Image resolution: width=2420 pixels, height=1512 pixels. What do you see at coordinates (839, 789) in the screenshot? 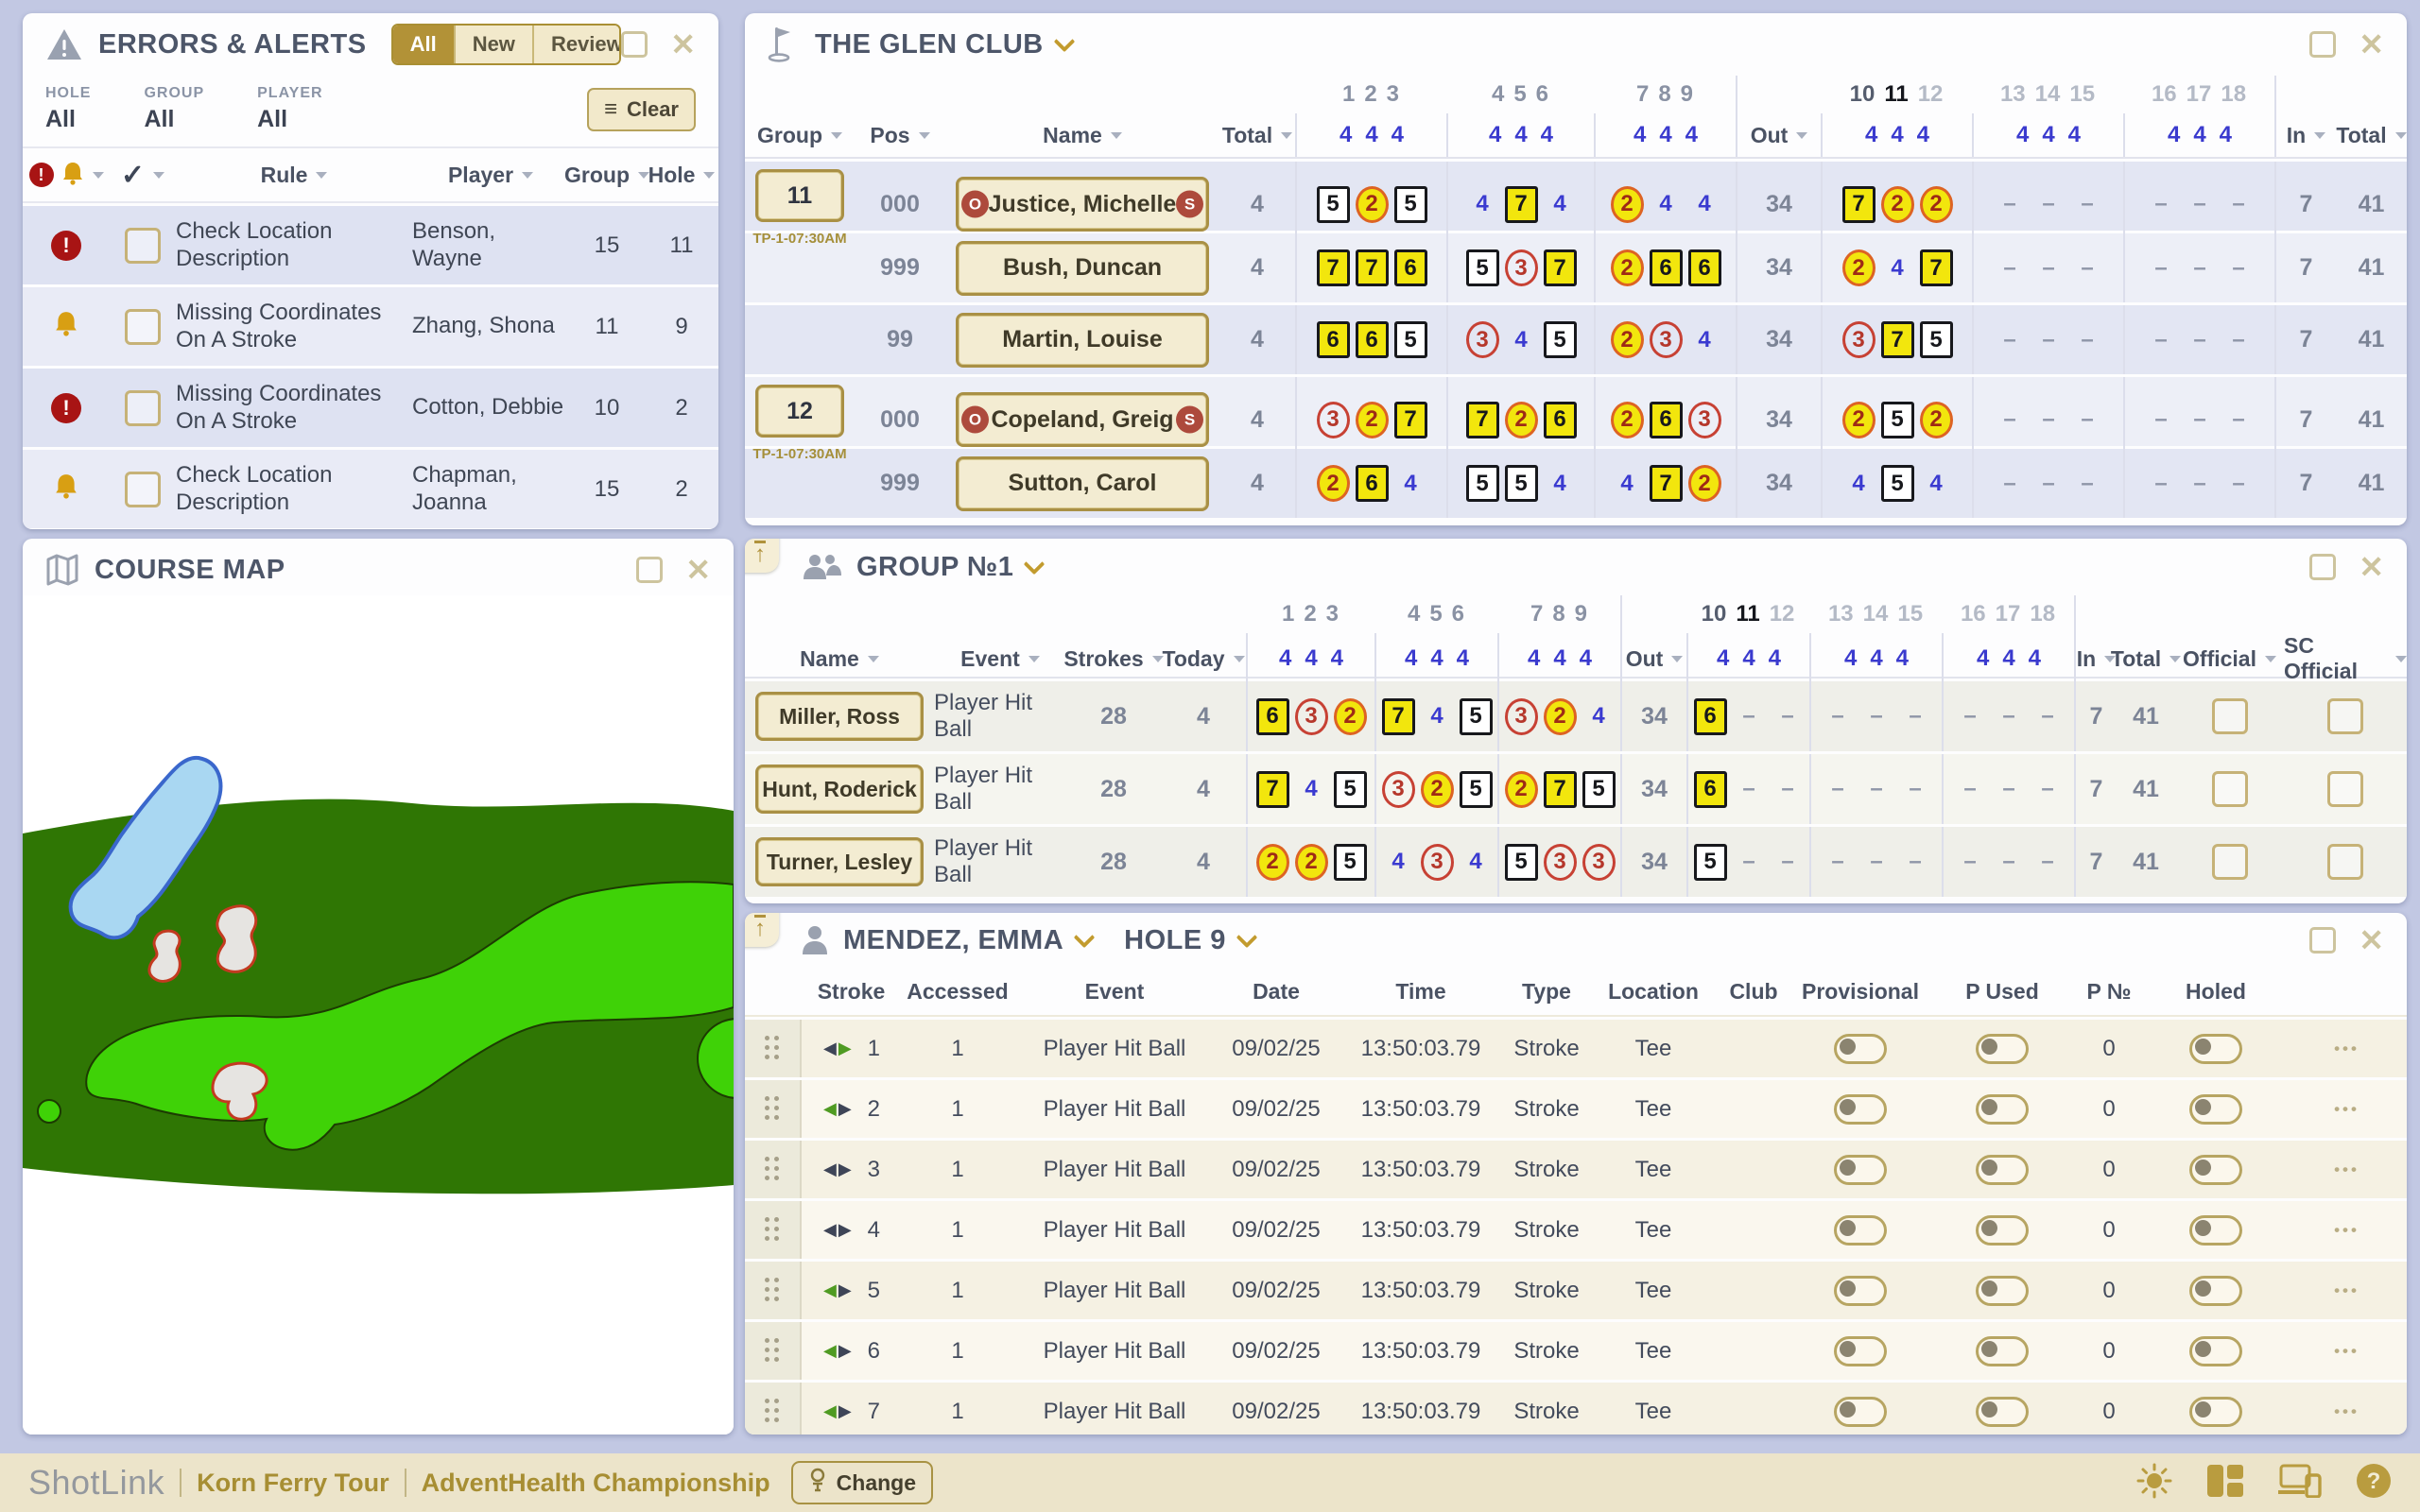
I see `player-name-box: Hunt, Roderick` at bounding box center [839, 789].